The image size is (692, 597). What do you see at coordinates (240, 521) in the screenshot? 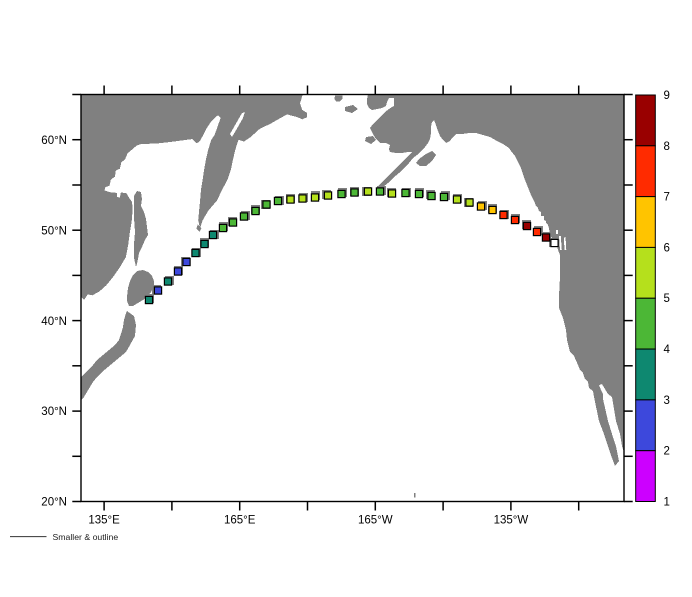
I see `svg-text: 165°E` at bounding box center [240, 521].